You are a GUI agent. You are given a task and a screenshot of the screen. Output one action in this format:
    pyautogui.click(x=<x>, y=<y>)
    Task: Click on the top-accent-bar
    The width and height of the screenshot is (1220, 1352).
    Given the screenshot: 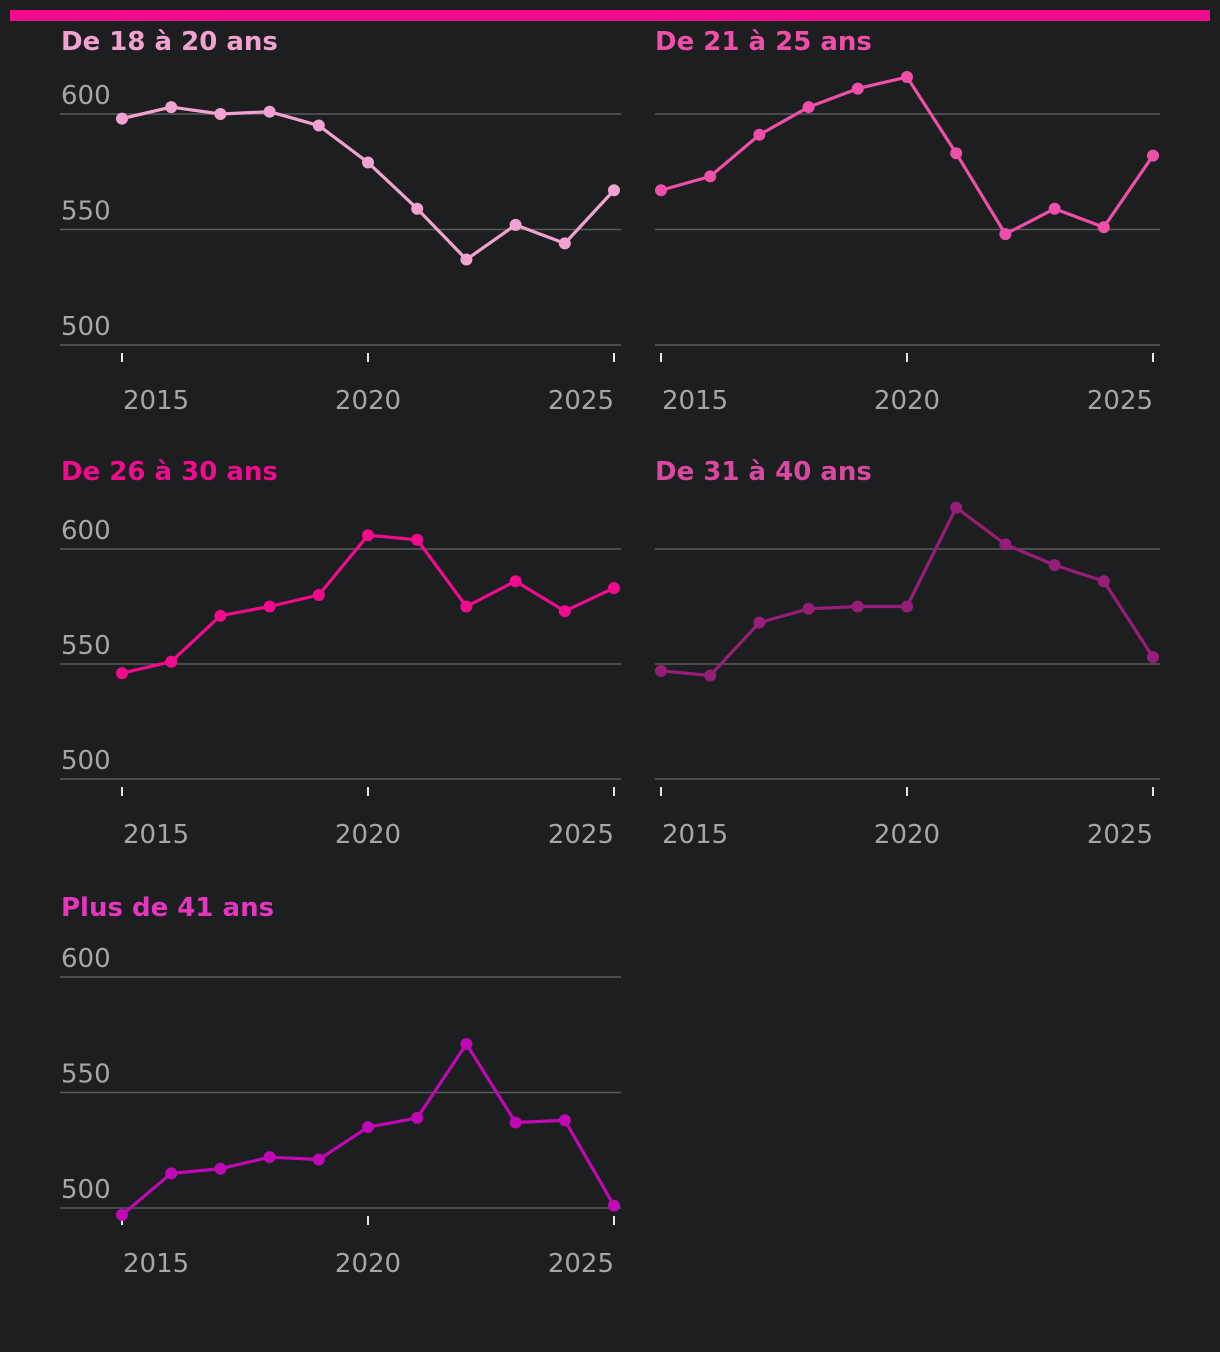 What is the action you would take?
    pyautogui.click(x=610, y=15)
    